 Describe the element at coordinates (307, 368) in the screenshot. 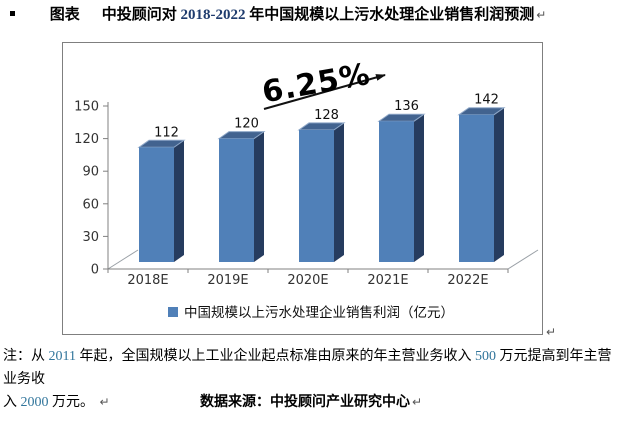

I see `footnote-text: 万元提高到年主营业务收` at that location.